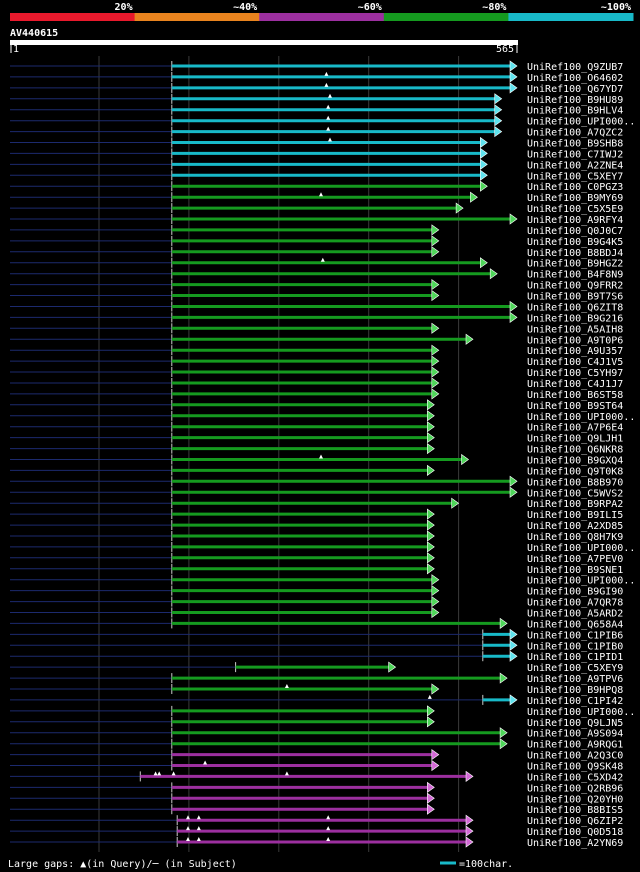  I want to click on hit-row: UniRef100_Q6NKR8, so click(316, 449).